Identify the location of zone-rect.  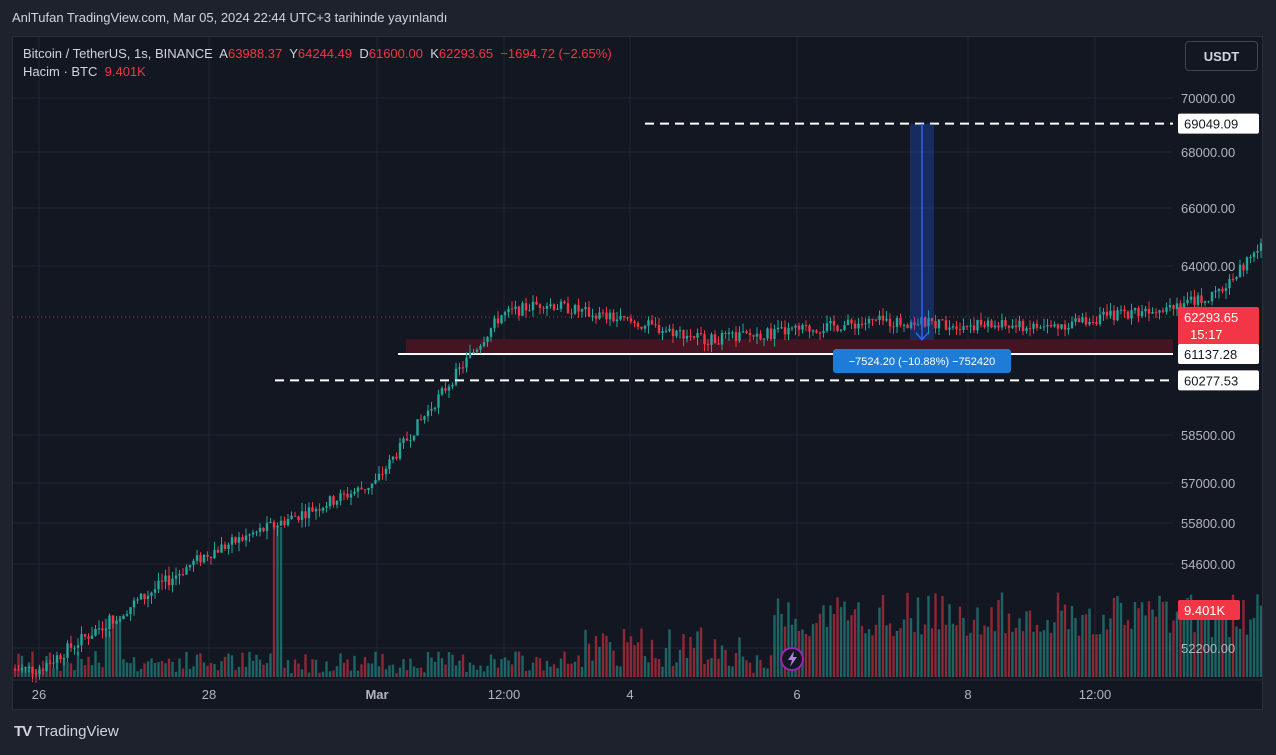
(789, 346).